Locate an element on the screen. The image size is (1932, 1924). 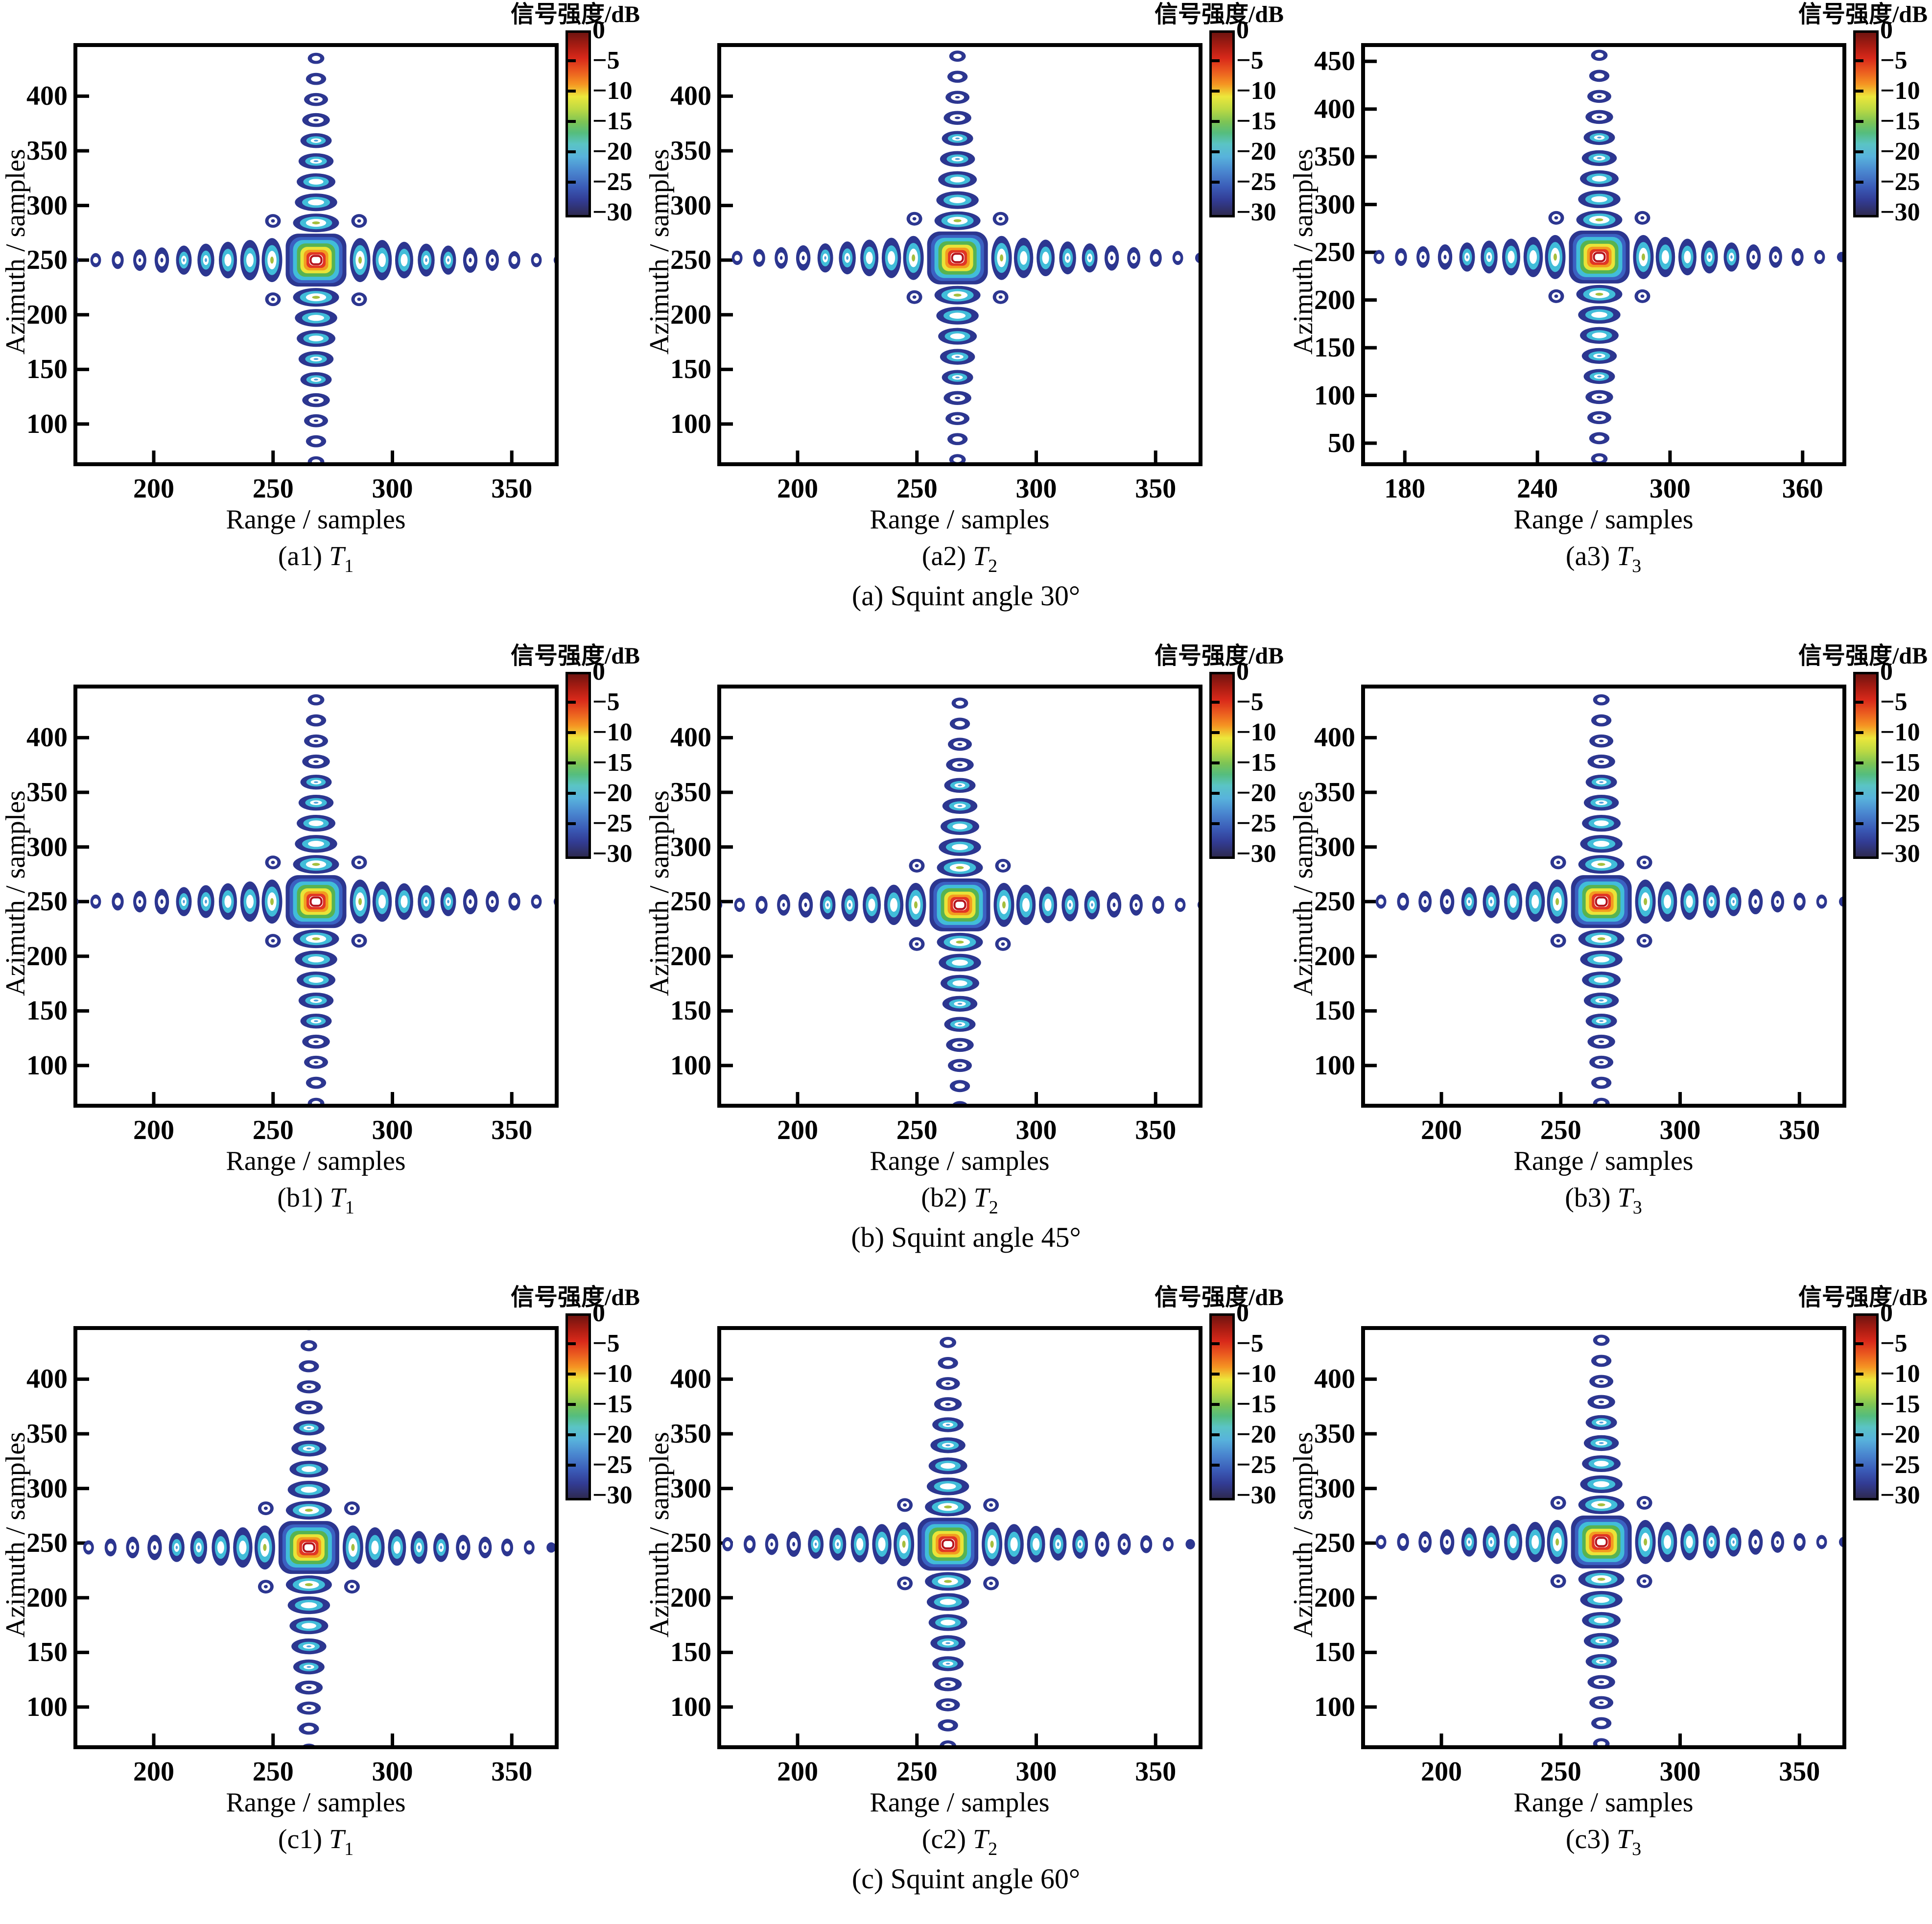
x-axis-label: Range / samples is located at coordinates (1604, 1803).